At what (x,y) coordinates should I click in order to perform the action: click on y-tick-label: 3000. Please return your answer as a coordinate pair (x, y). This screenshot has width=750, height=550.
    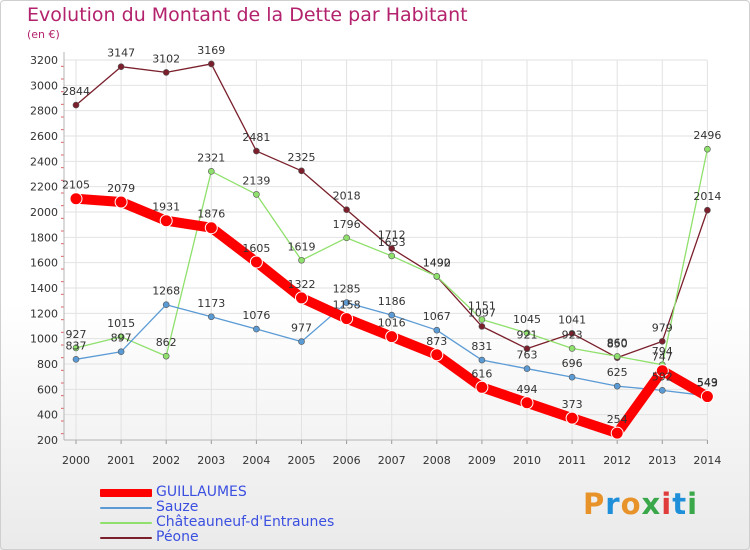
    Looking at the image, I should click on (44, 85).